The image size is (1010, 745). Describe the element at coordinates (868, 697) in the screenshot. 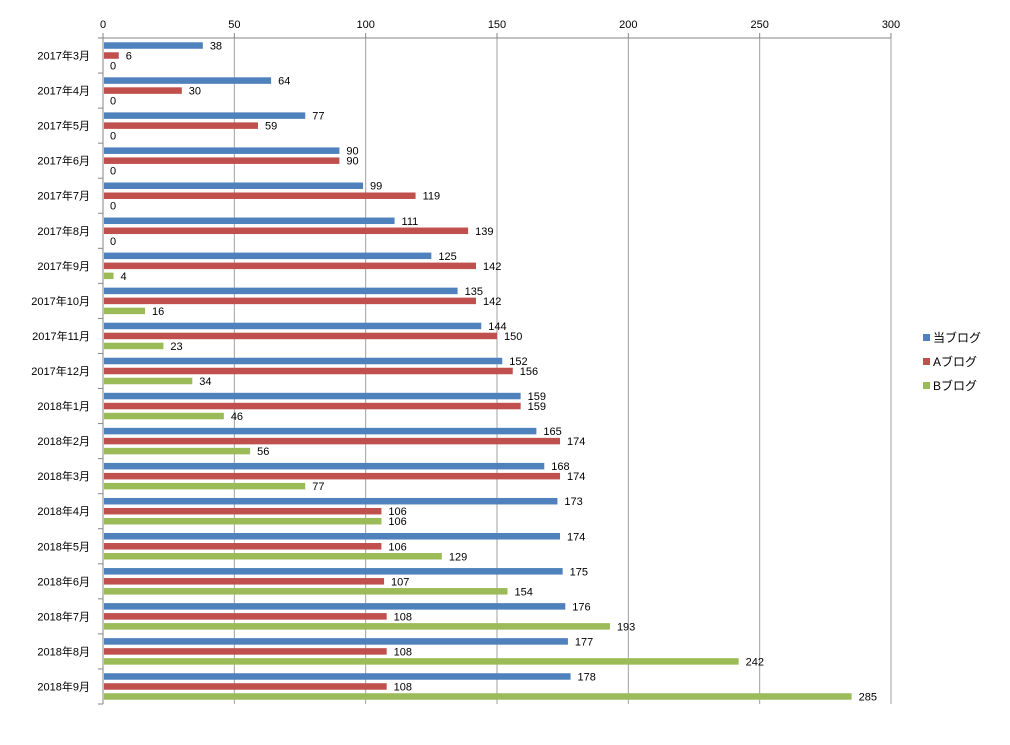

I see `data-label: 285` at that location.